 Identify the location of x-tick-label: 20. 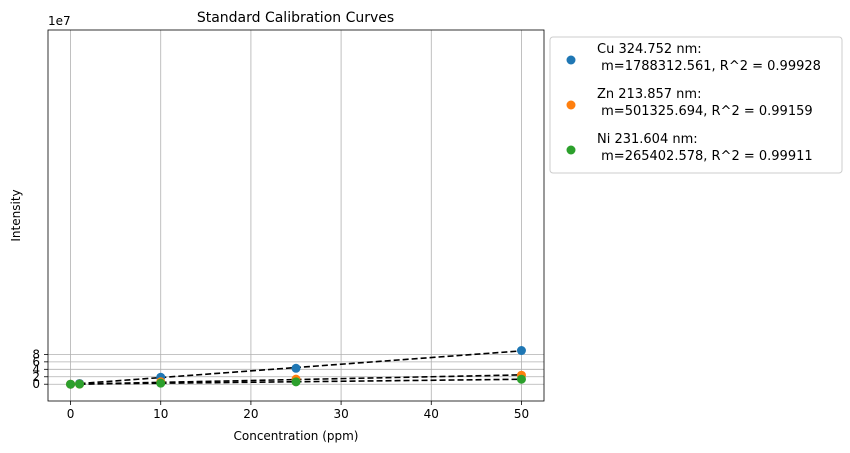
(250, 414).